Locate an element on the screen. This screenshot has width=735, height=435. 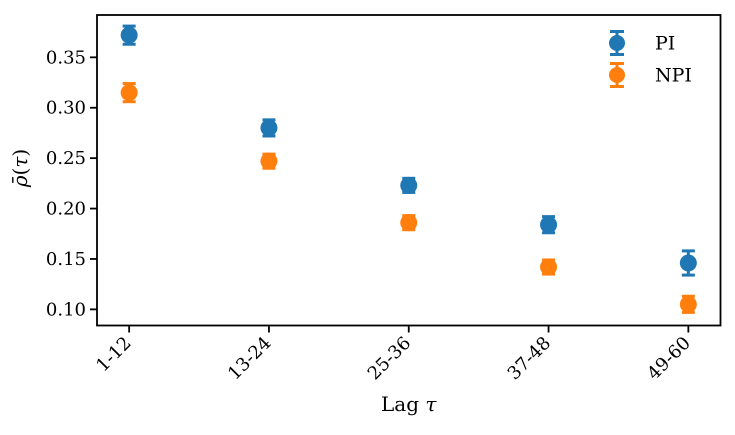
legend-marker-npi is located at coordinates (617, 75).